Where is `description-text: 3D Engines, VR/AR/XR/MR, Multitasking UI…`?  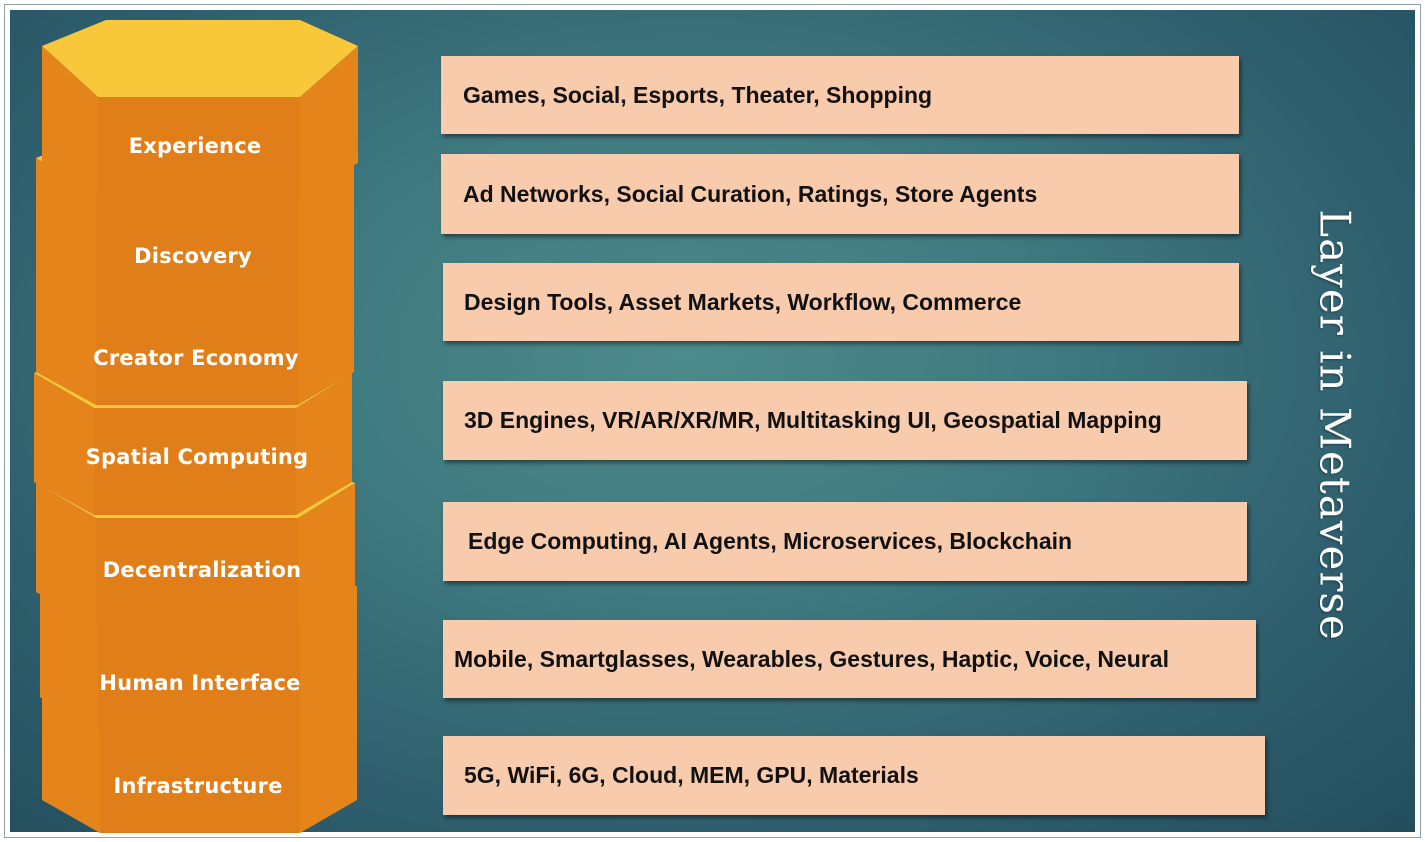
description-text: 3D Engines, VR/AR/XR/MR, Multitasking UI… is located at coordinates (813, 420).